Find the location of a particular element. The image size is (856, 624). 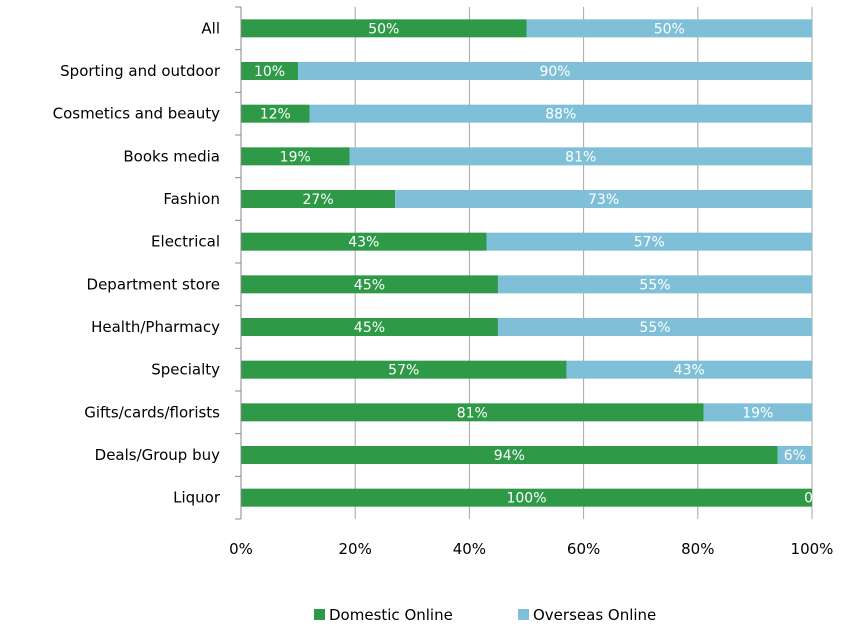

data-label: 27% is located at coordinates (318, 200).